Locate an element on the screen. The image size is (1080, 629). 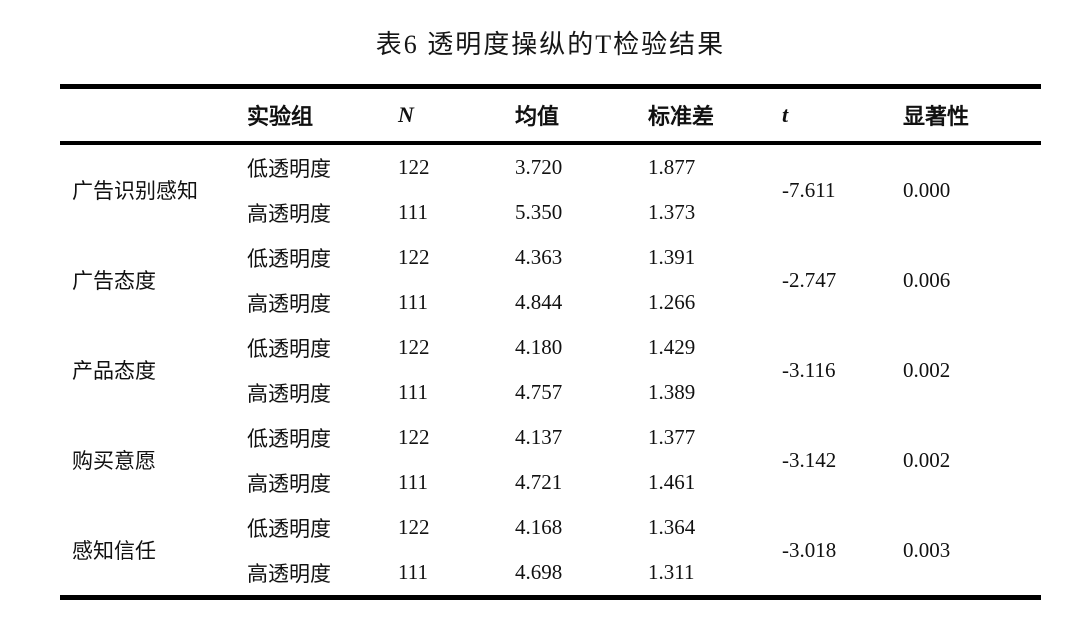
header-n: N is located at coordinates (444, 115).